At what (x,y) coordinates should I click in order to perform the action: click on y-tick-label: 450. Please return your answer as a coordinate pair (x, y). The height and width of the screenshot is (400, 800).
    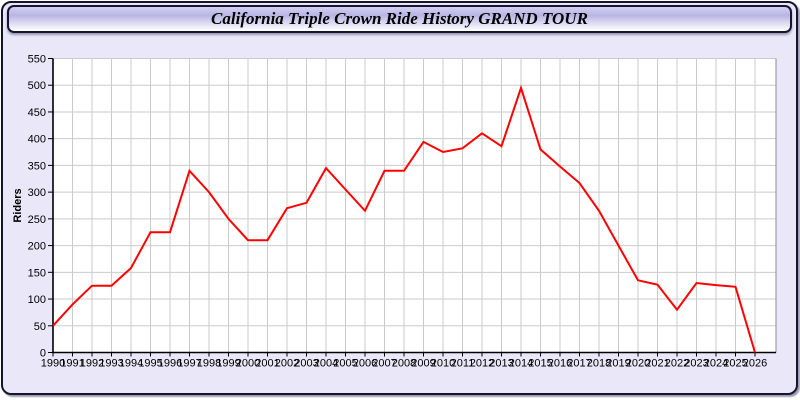
    Looking at the image, I should click on (37, 113).